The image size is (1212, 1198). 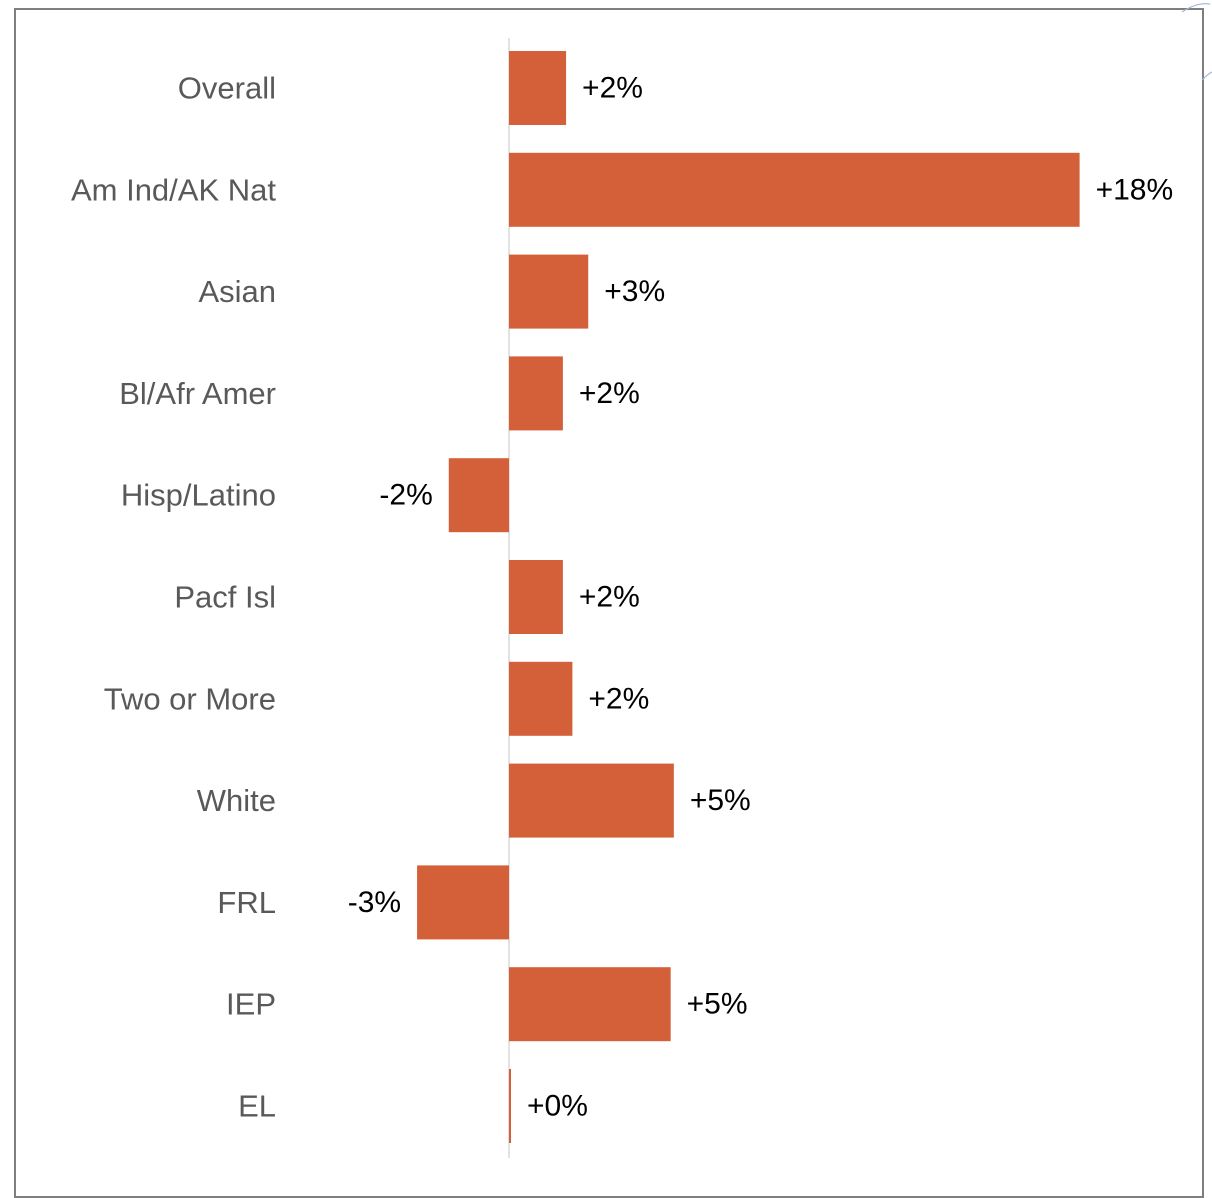 I want to click on category-label: Hisp/Latino, so click(x=198, y=495).